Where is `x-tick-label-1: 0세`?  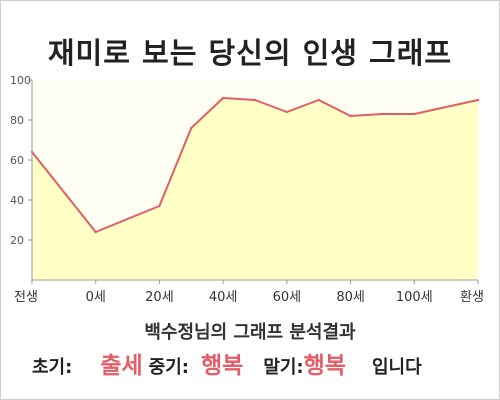
x-tick-label-1: 0세 is located at coordinates (96, 297).